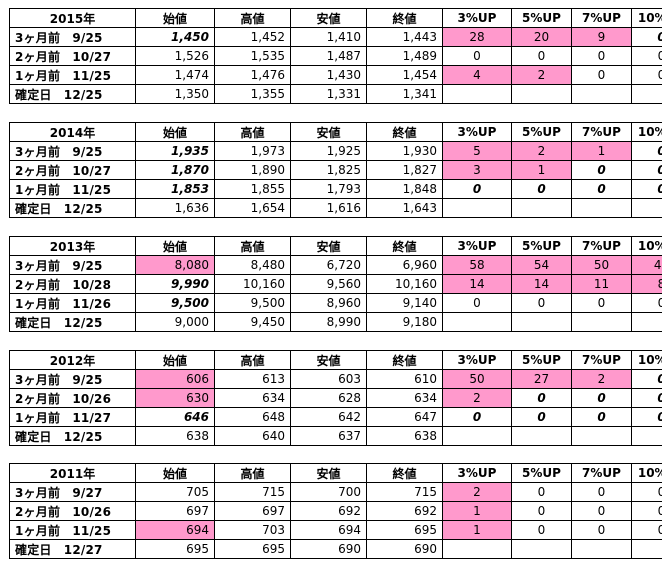  Describe the element at coordinates (175, 398) in the screenshot. I see `price-cell: 630` at that location.